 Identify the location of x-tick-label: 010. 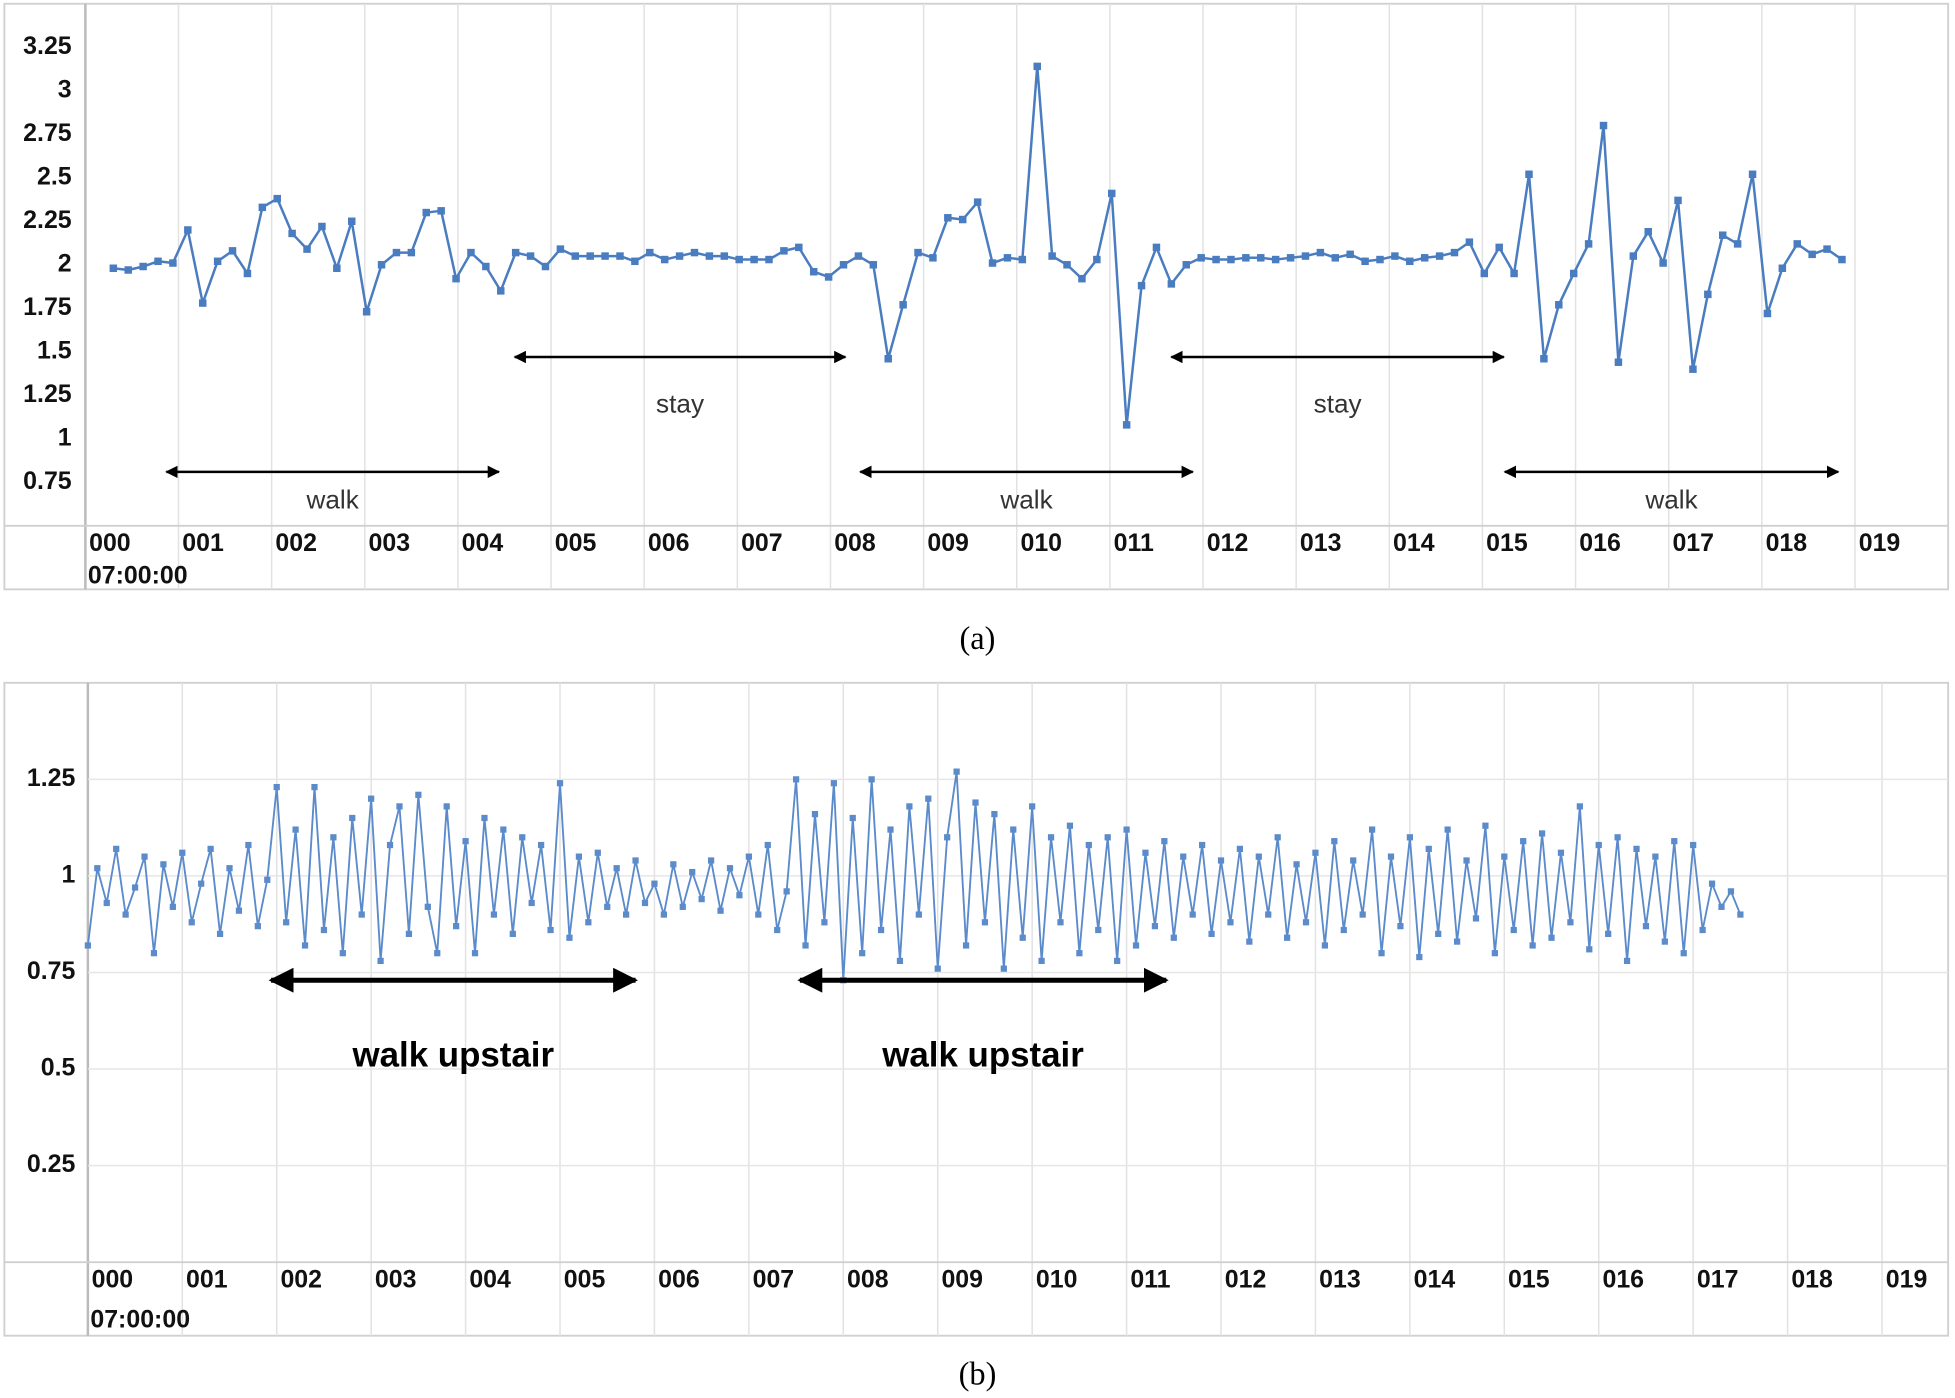
(1041, 543).